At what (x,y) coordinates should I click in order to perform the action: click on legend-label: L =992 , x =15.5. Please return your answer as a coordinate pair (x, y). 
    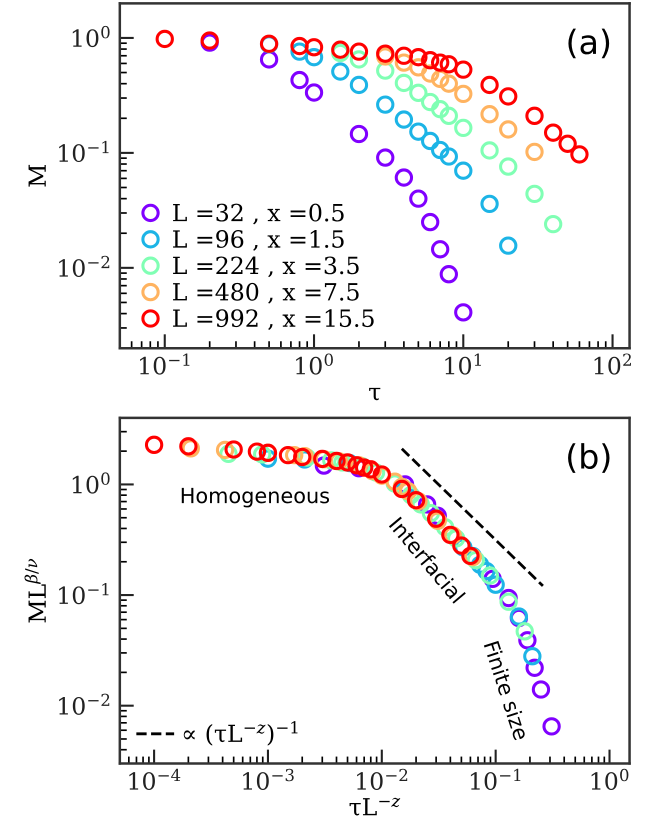
    Looking at the image, I should click on (273, 319).